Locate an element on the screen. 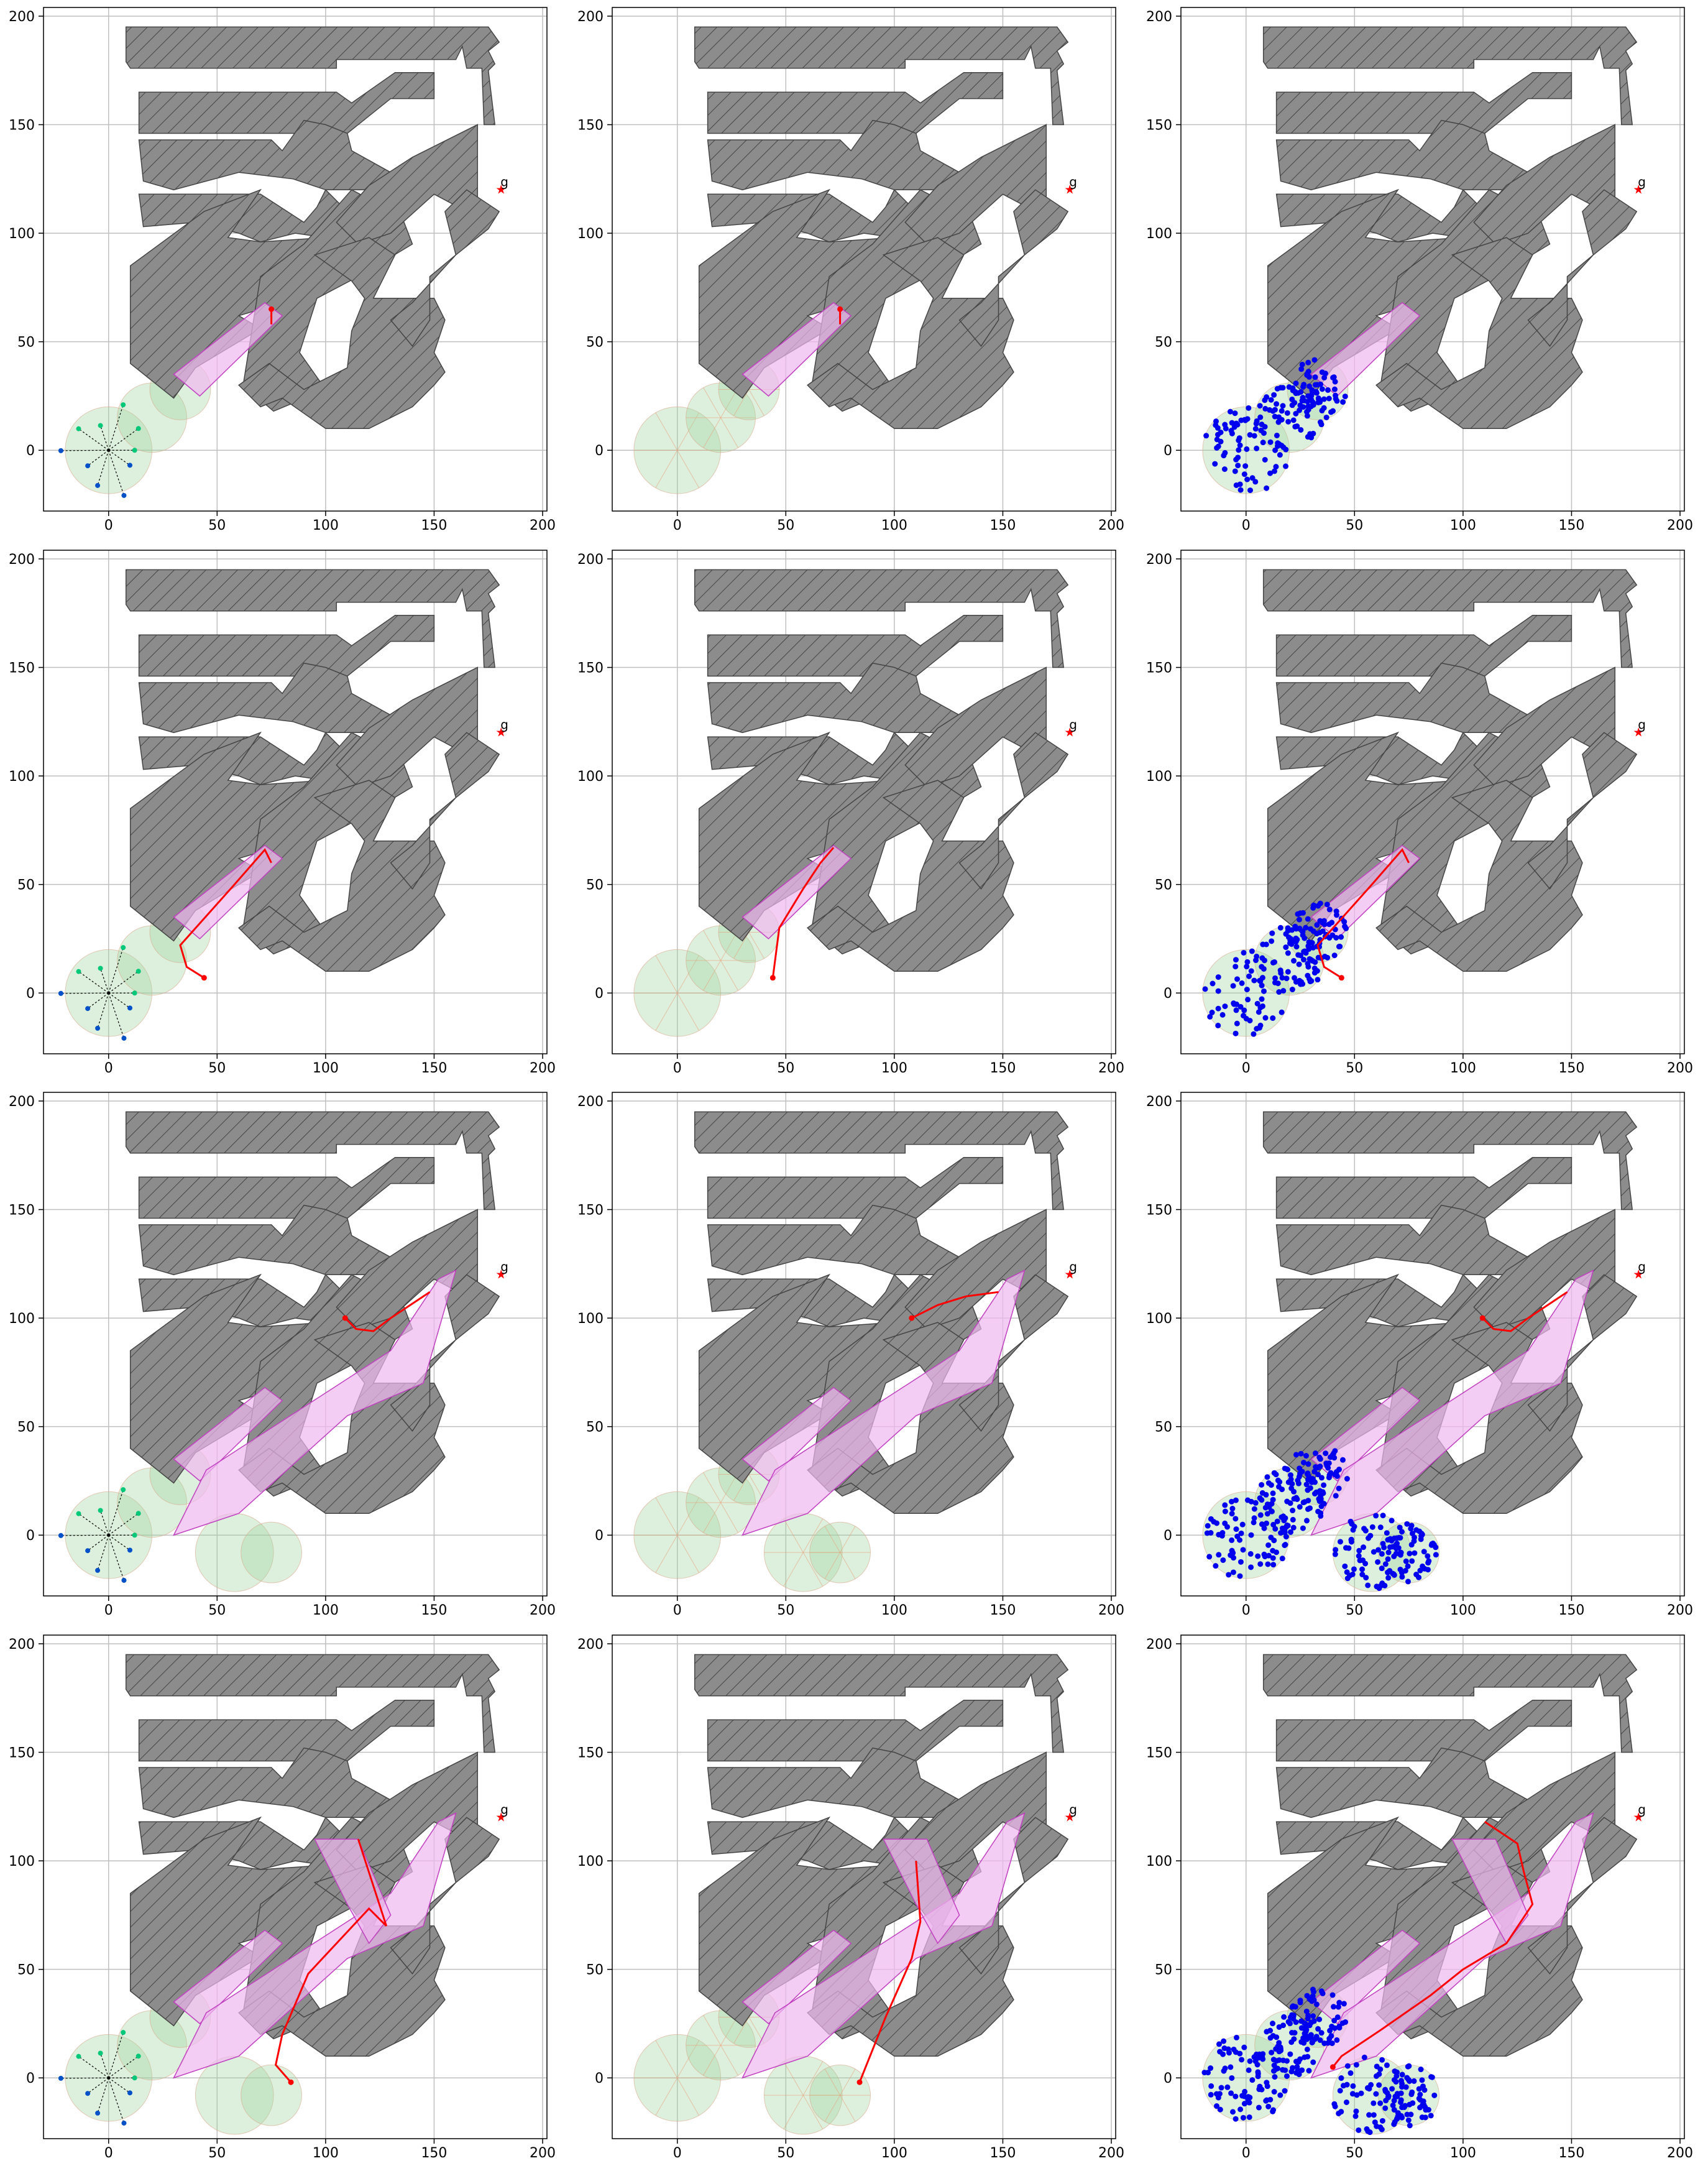 This screenshot has width=1708, height=2171. goal-label: g is located at coordinates (504, 1266).